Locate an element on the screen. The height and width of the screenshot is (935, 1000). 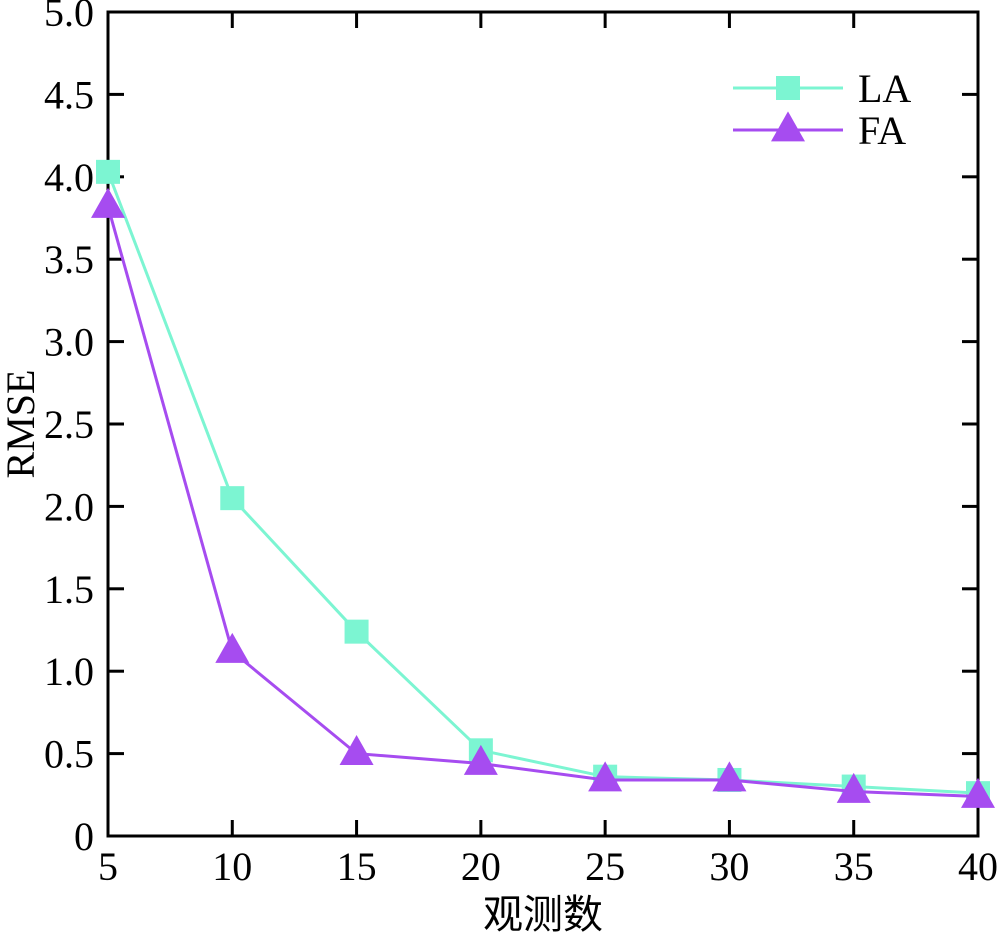
y-tick-label: 2.0 is located at coordinates (69, 506).